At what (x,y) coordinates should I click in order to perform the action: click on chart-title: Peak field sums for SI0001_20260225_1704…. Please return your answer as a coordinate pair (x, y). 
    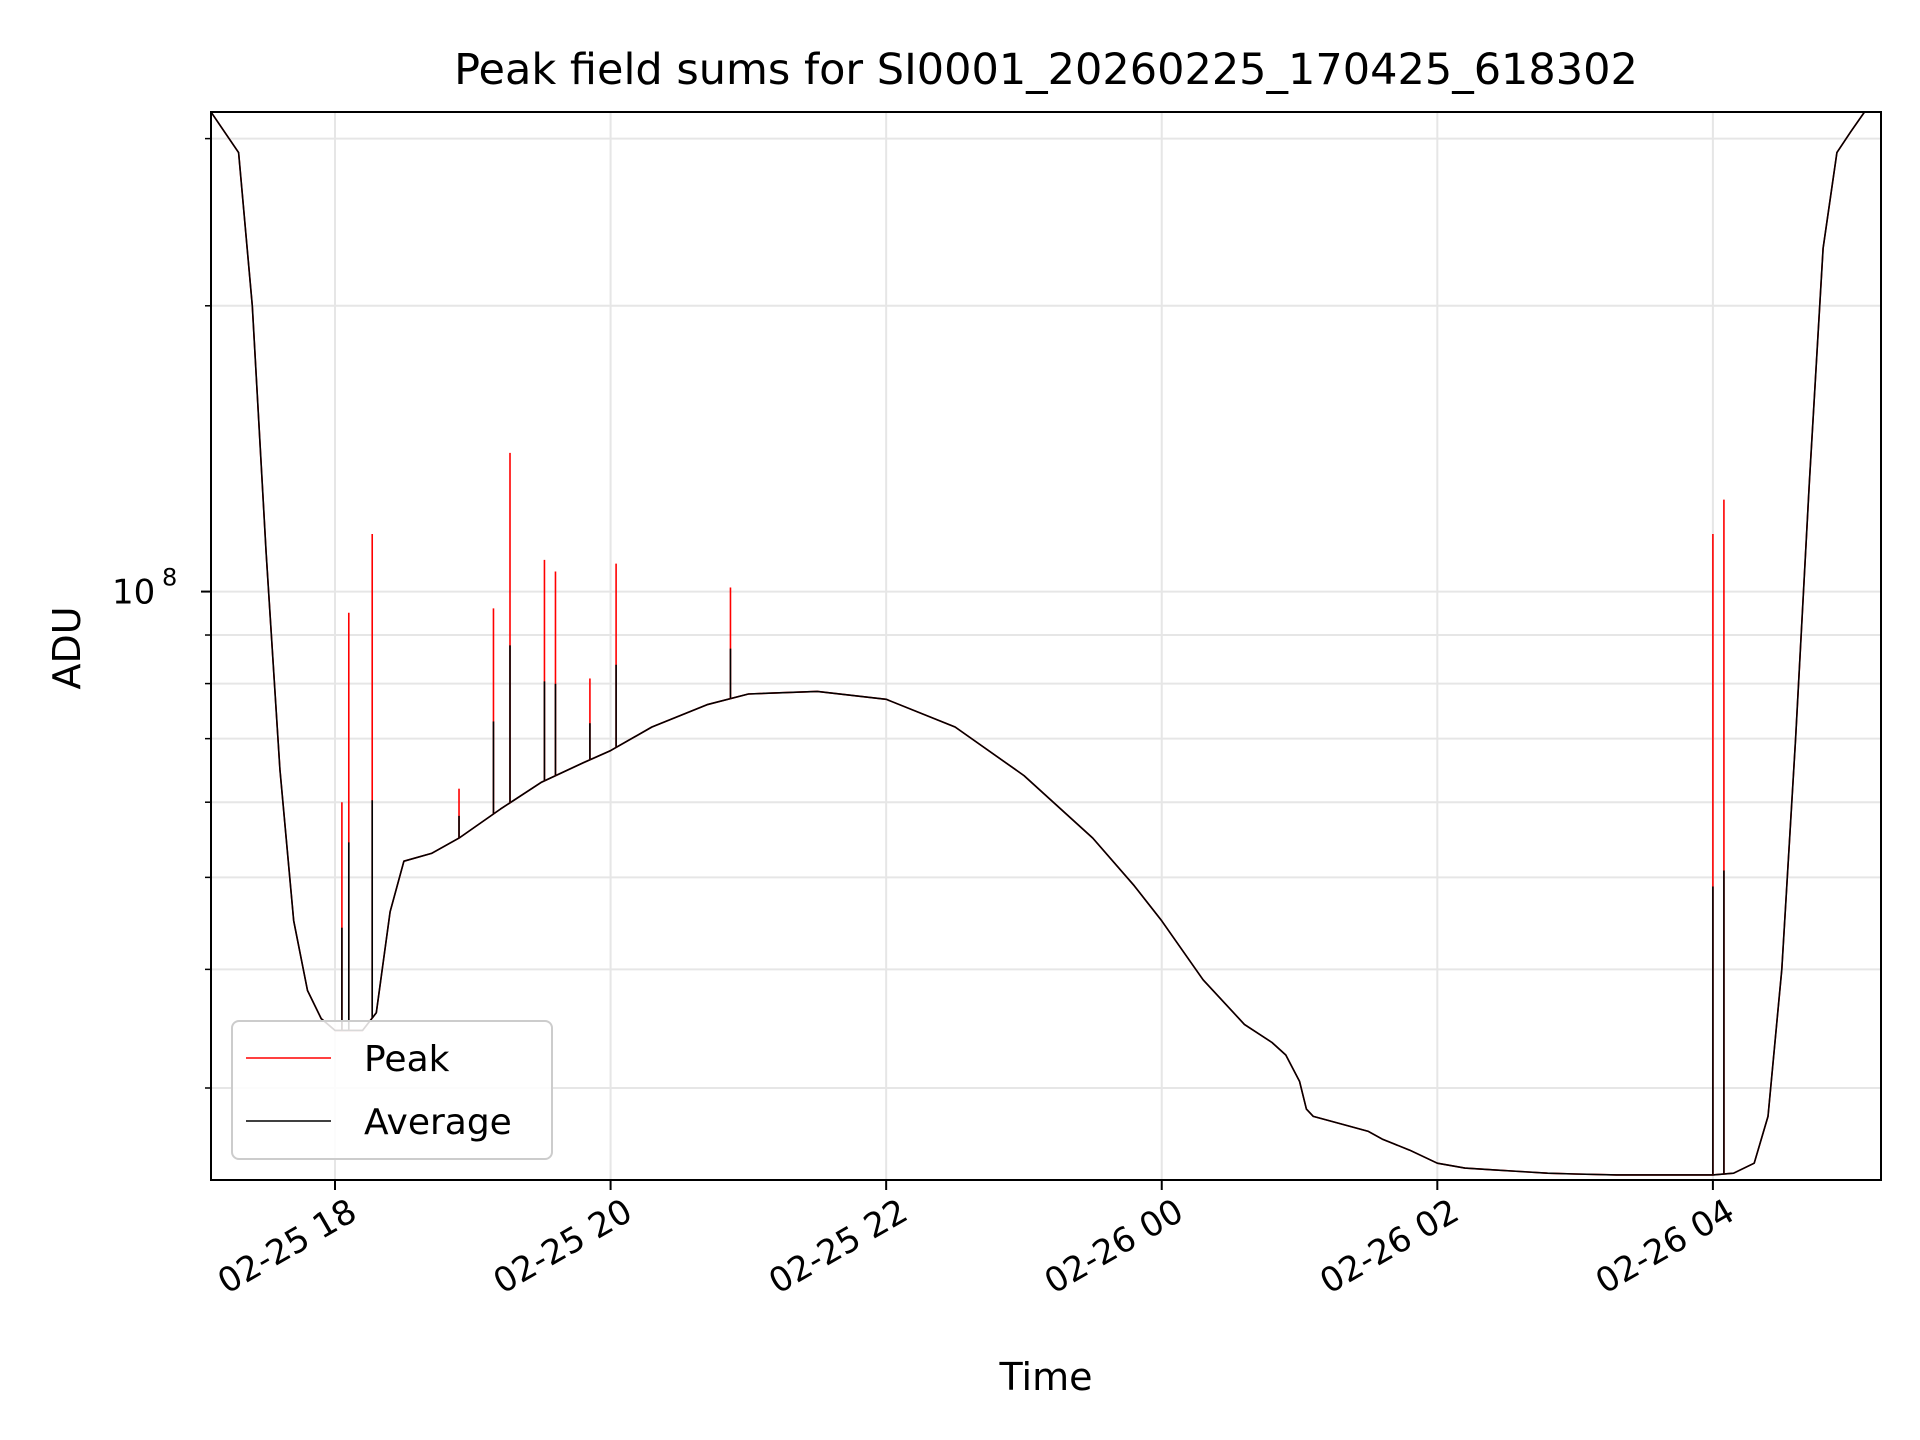
    Looking at the image, I should click on (1046, 70).